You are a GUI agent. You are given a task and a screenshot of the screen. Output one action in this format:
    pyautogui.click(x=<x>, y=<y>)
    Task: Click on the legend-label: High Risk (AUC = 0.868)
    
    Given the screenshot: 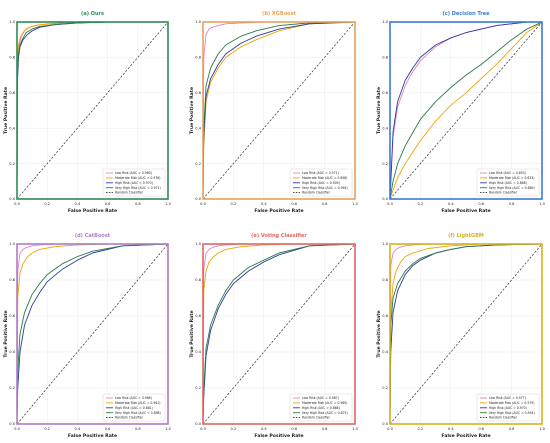 What is the action you would take?
    pyautogui.click(x=321, y=408)
    